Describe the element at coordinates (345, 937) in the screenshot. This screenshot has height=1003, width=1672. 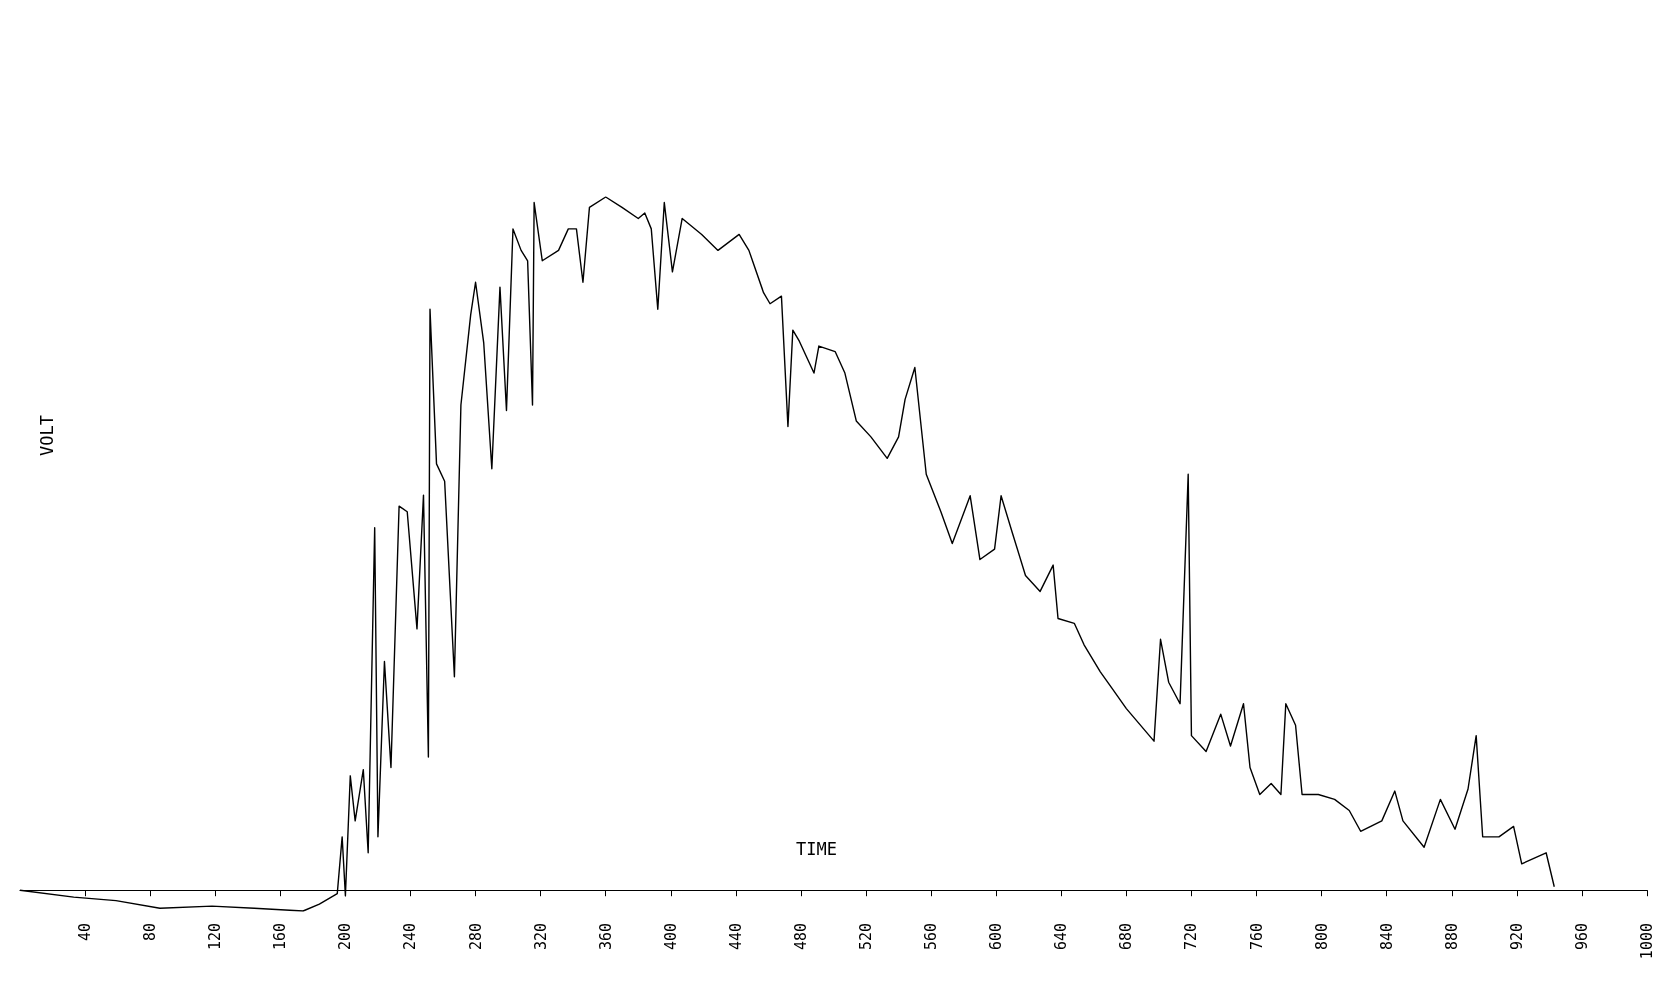
I see `x-tick-label: 200` at that location.